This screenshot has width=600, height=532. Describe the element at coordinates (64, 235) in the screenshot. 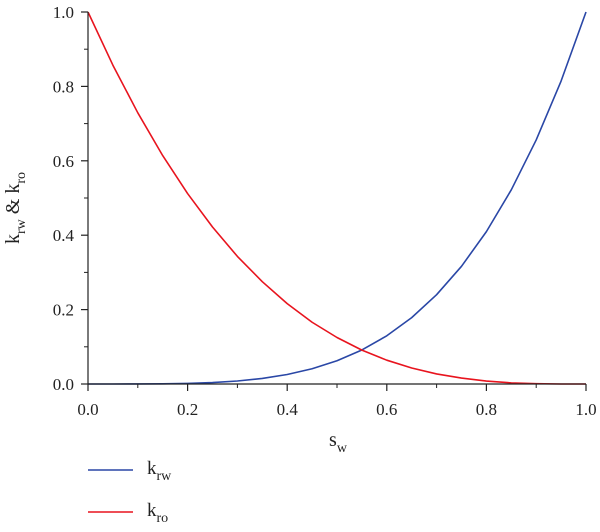

I see `y-tick-label: 0.4` at that location.